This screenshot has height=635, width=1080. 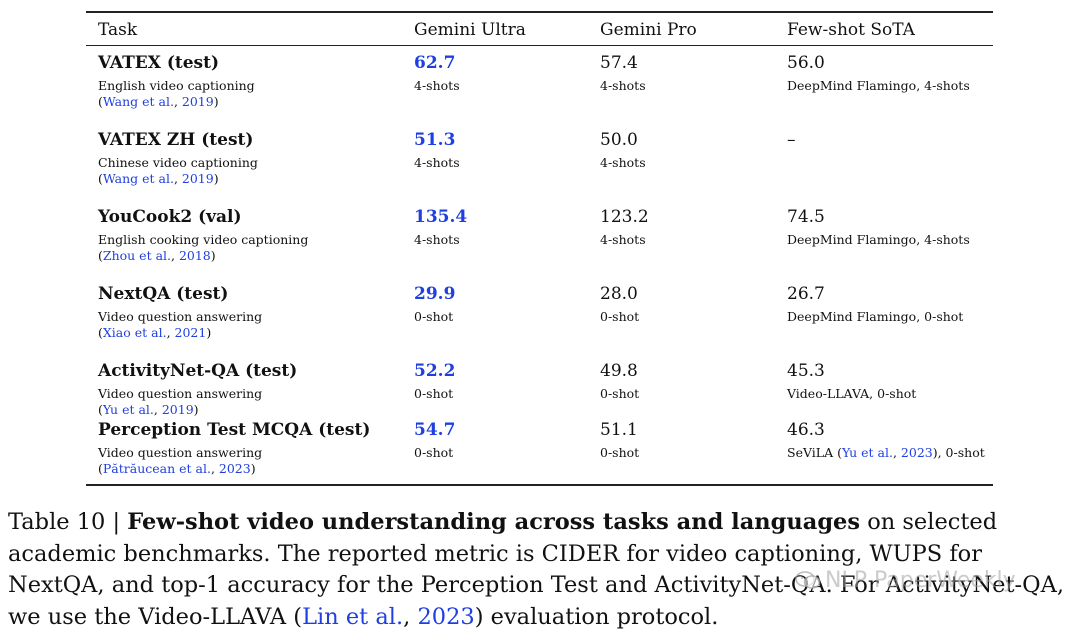 I want to click on table-bottom-rule, so click(x=539, y=485).